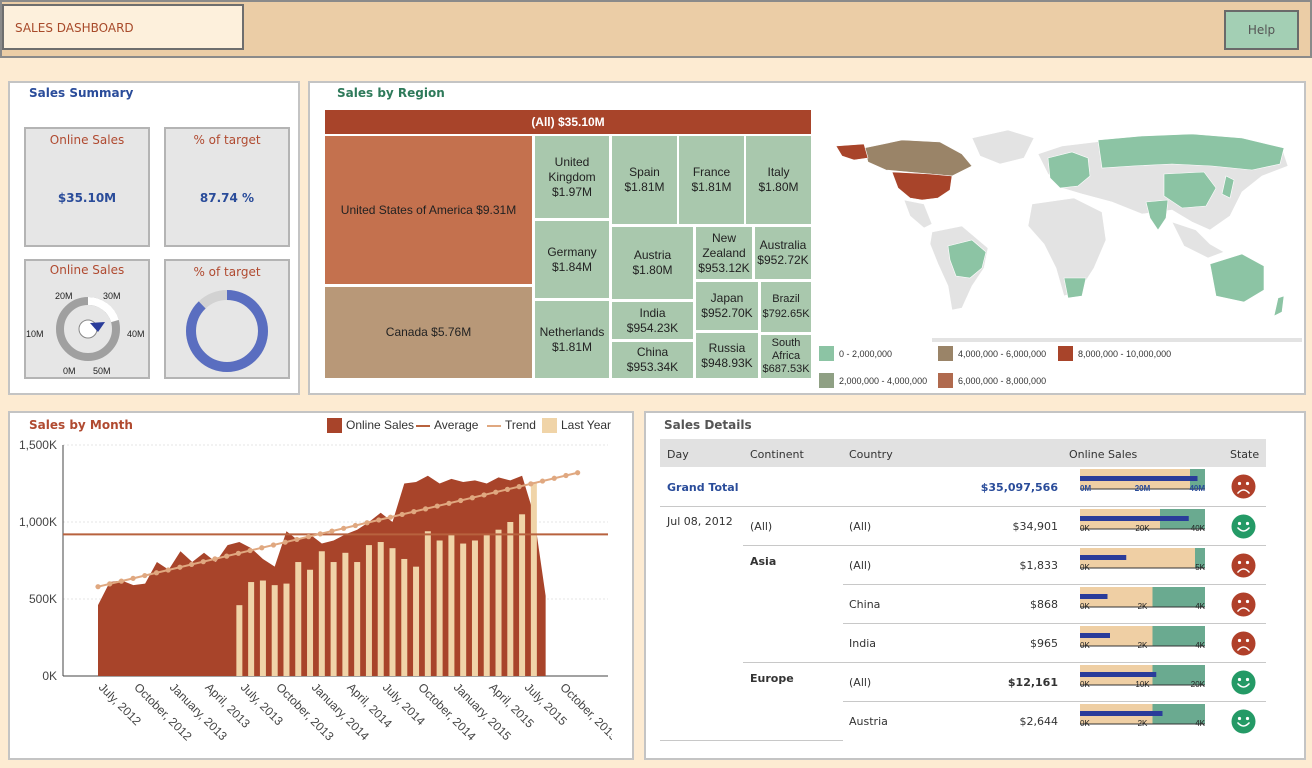  Describe the element at coordinates (1237, 278) in the screenshot. I see `map-australia` at that location.